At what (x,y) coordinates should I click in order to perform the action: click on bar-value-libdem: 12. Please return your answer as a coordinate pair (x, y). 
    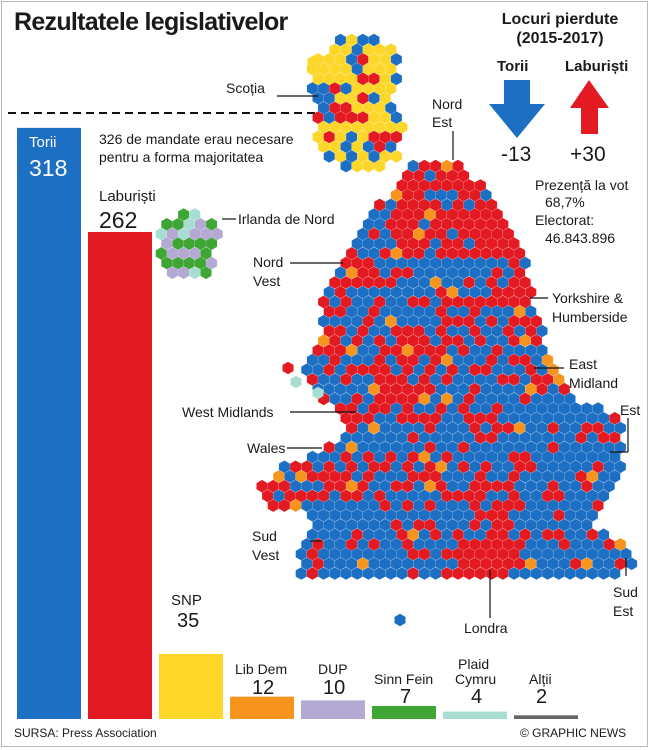
    Looking at the image, I should click on (263, 688).